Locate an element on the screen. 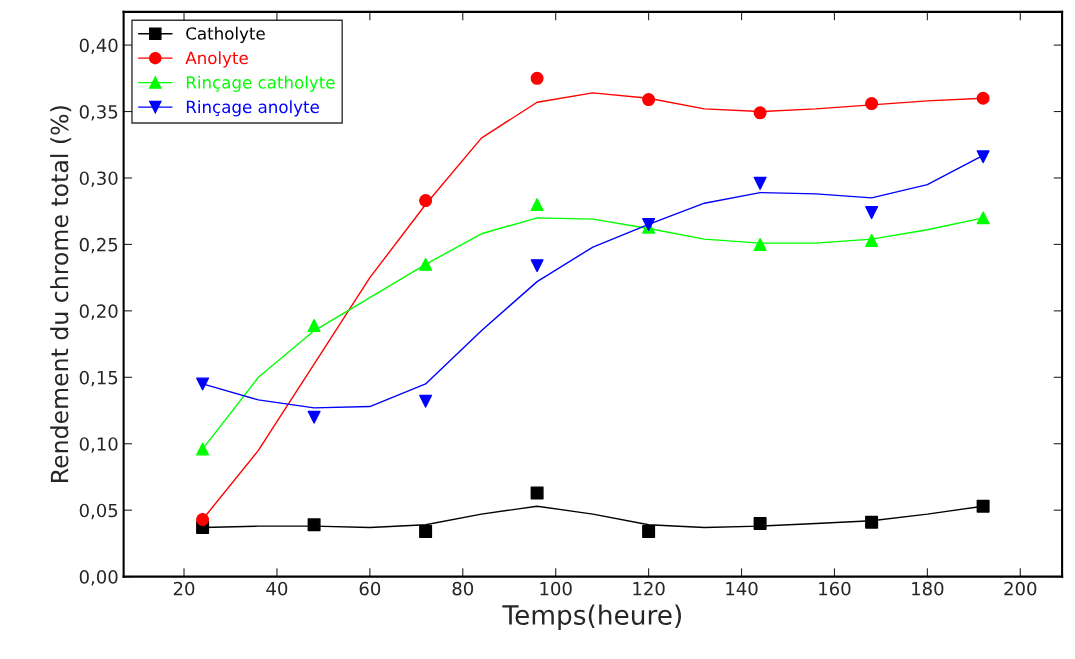 The height and width of the screenshot is (659, 1075). y-tick-label: 0,05 is located at coordinates (98, 511).